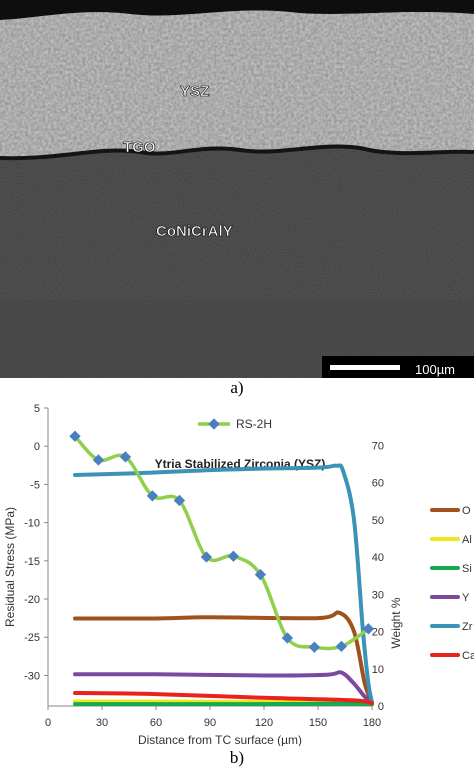 This screenshot has width=474, height=770. What do you see at coordinates (32, 638) in the screenshot?
I see `y-tick-label: -25` at bounding box center [32, 638].